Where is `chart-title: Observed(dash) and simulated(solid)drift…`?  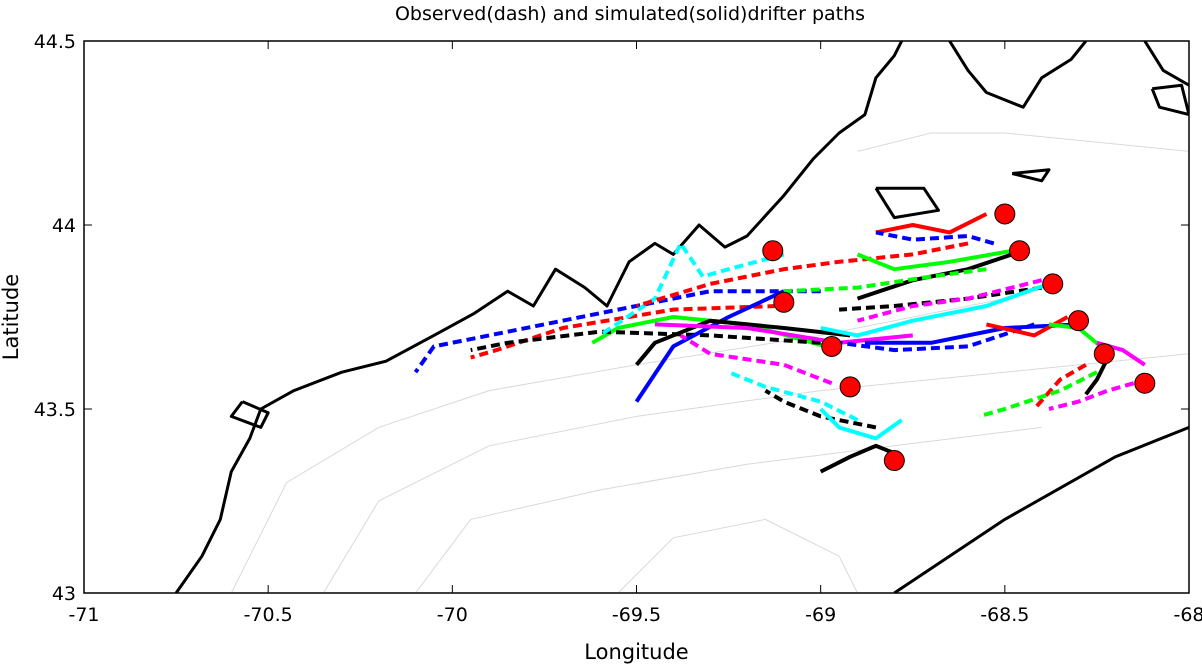 chart-title: Observed(dash) and simulated(solid)drift… is located at coordinates (630, 14).